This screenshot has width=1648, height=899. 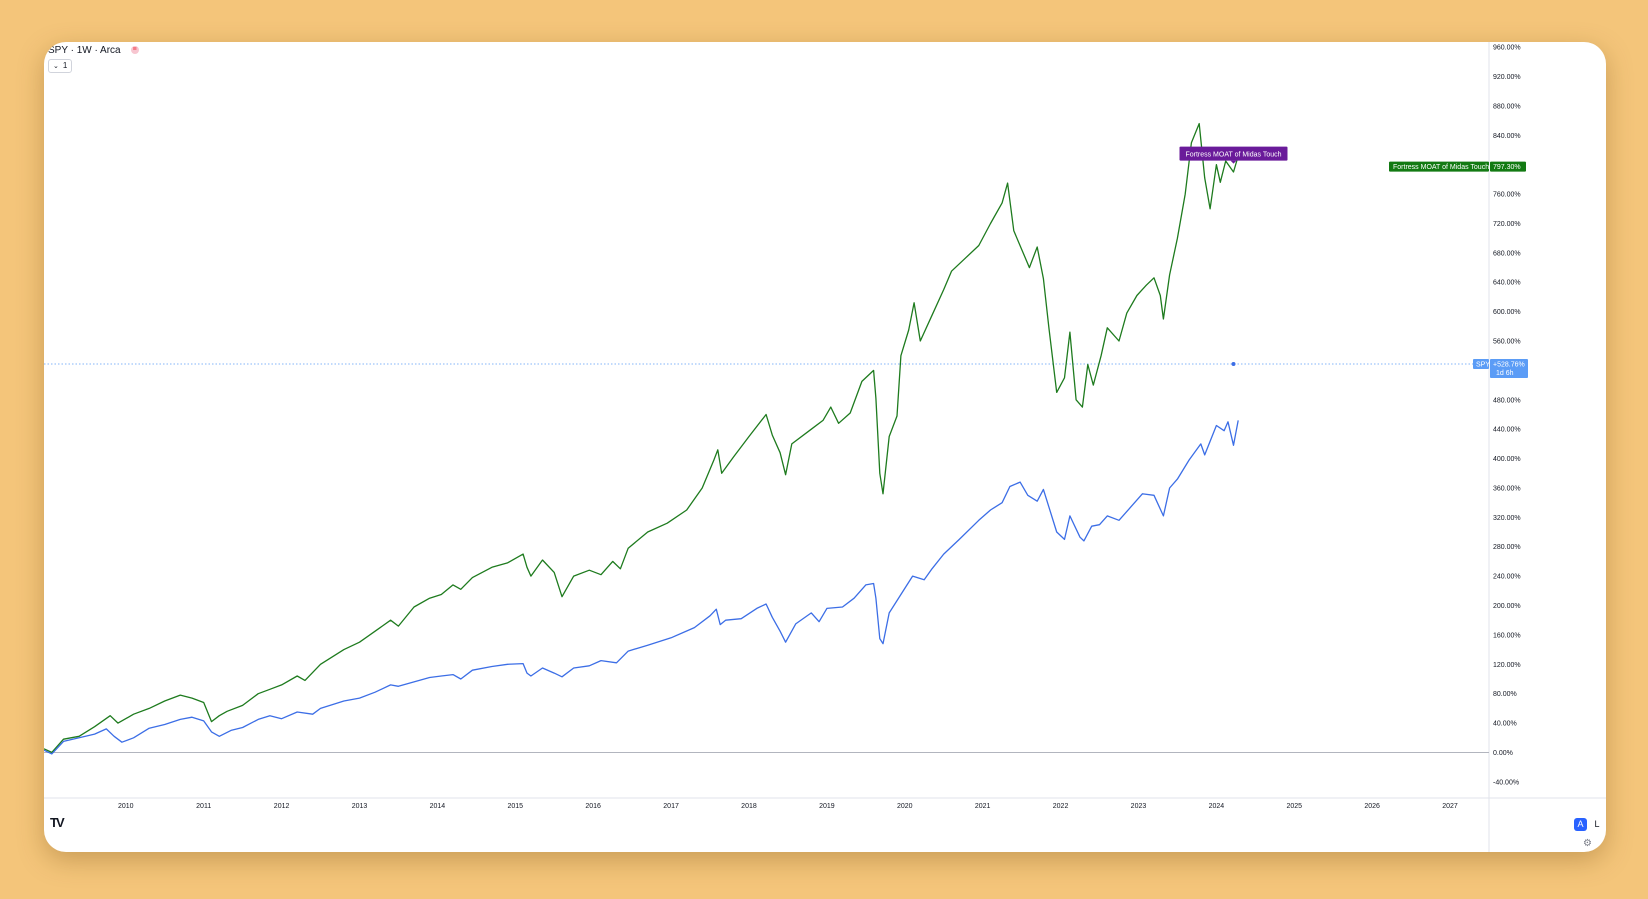 What do you see at coordinates (1233, 363) in the screenshot?
I see `spy-price-dot` at bounding box center [1233, 363].